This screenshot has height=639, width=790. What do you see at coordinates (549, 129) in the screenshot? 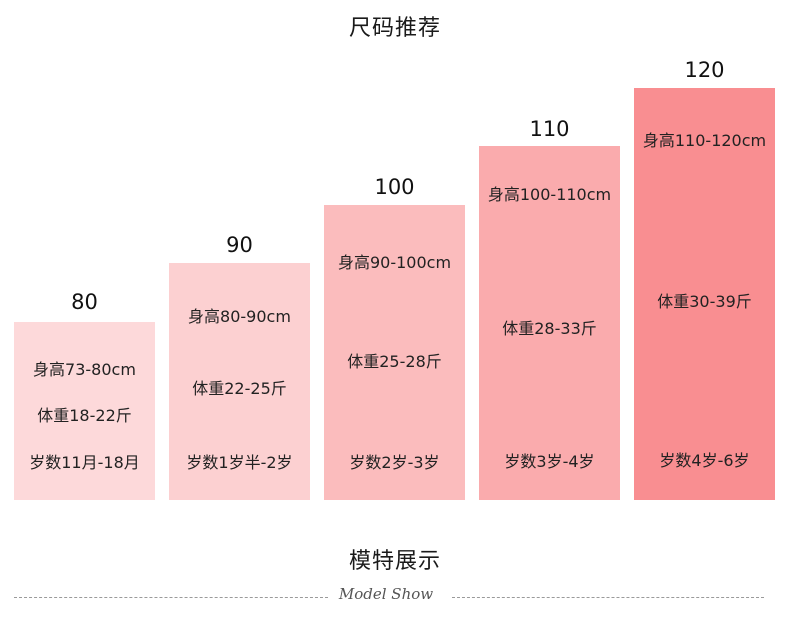
I see `size-label-110: 110` at bounding box center [549, 129].